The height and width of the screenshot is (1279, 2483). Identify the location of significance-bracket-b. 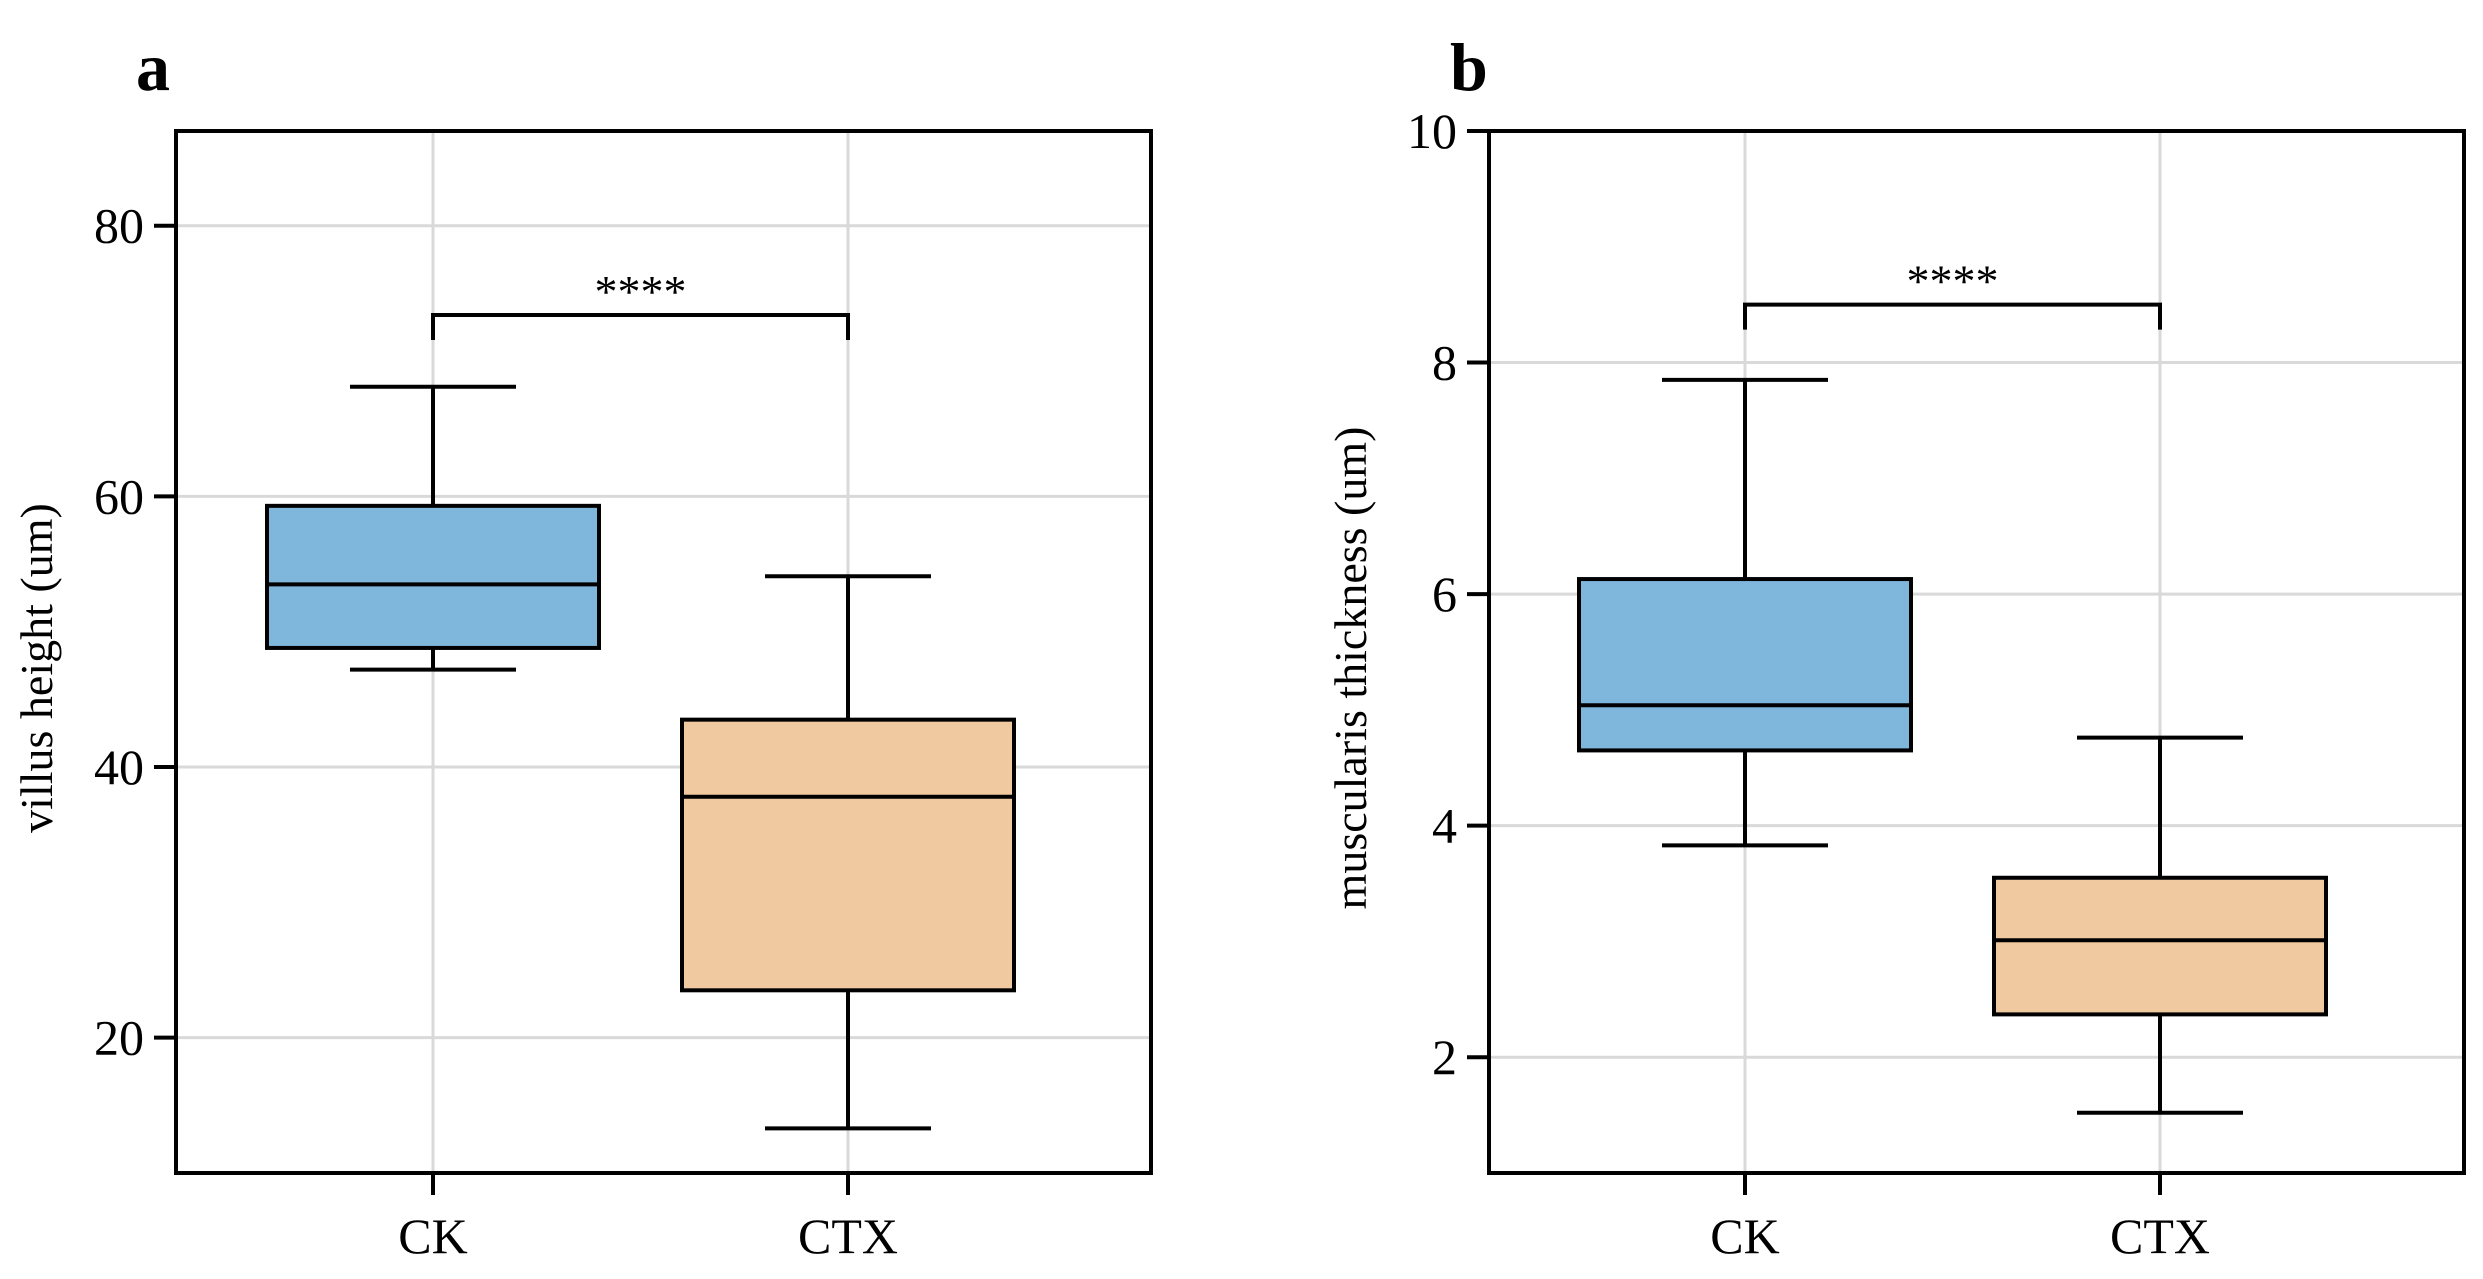
(1952, 316).